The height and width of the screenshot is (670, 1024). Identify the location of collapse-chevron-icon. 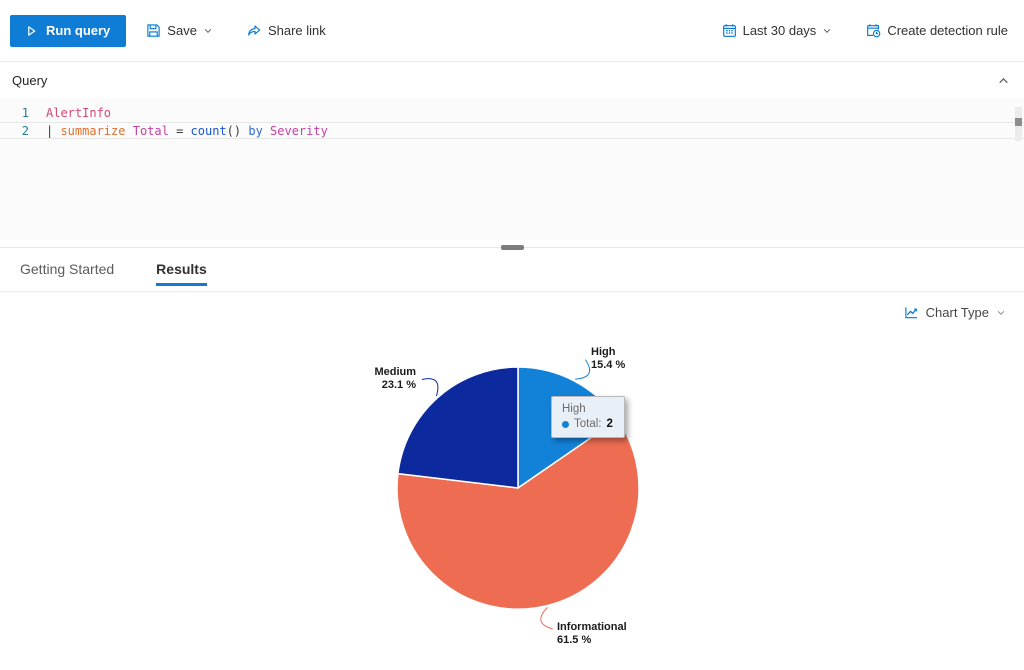
(1003, 80).